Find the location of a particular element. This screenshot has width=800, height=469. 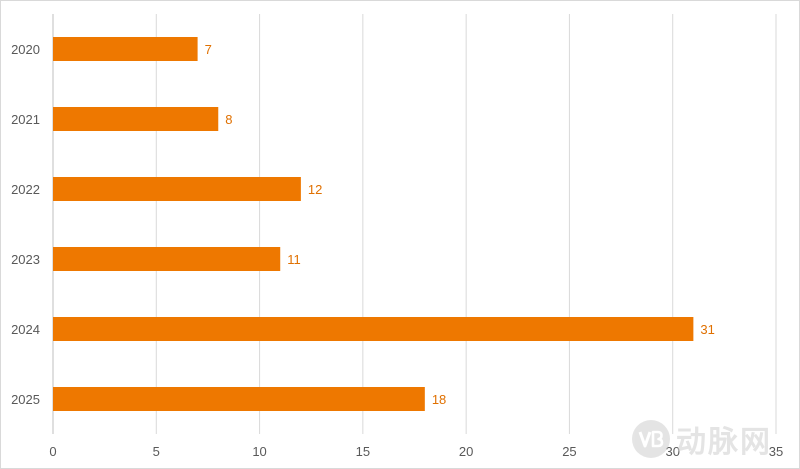

category-label: 2022 is located at coordinates (25, 189).